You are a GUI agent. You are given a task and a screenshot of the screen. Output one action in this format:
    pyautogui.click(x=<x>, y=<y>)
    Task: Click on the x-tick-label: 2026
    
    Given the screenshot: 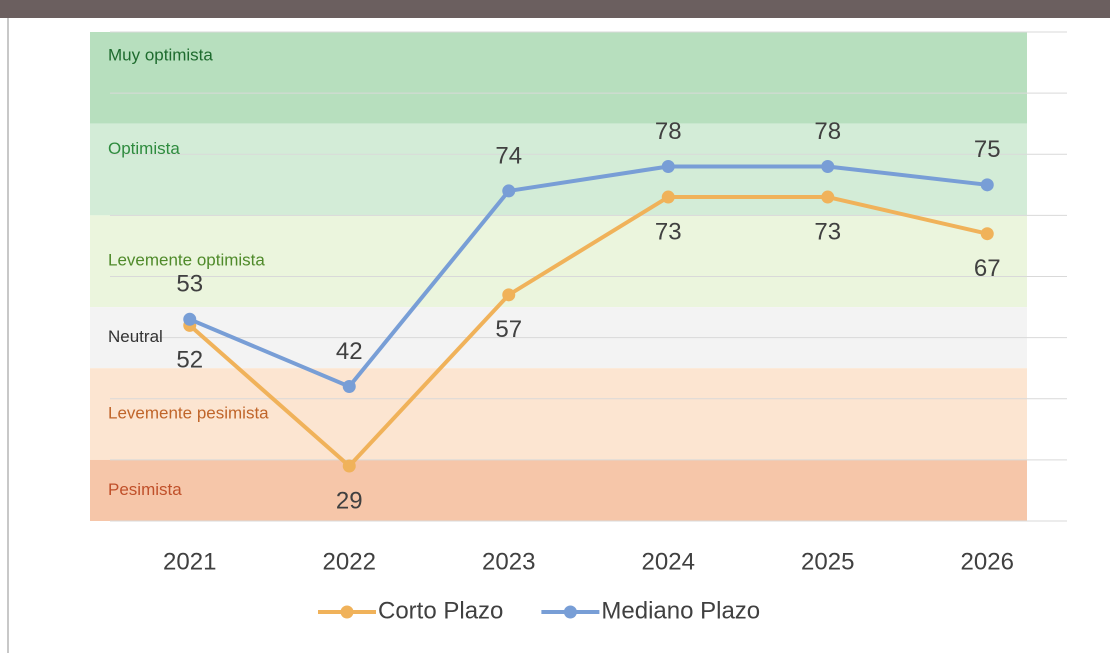 What is the action you would take?
    pyautogui.click(x=987, y=561)
    